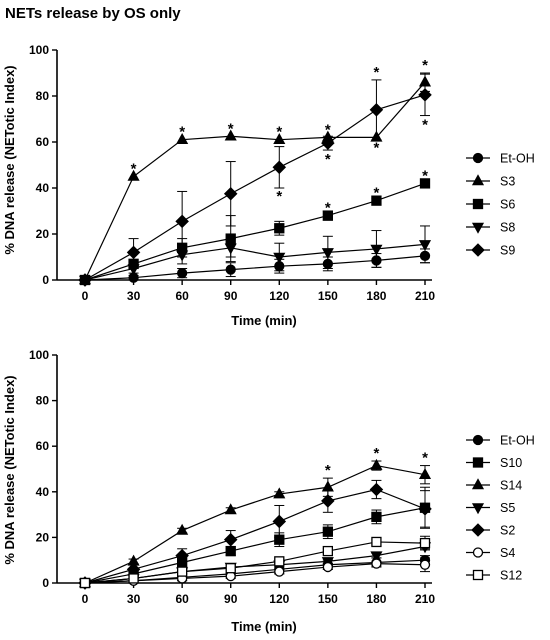 The image size is (550, 640). I want to click on series-s12, so click(255, 562).